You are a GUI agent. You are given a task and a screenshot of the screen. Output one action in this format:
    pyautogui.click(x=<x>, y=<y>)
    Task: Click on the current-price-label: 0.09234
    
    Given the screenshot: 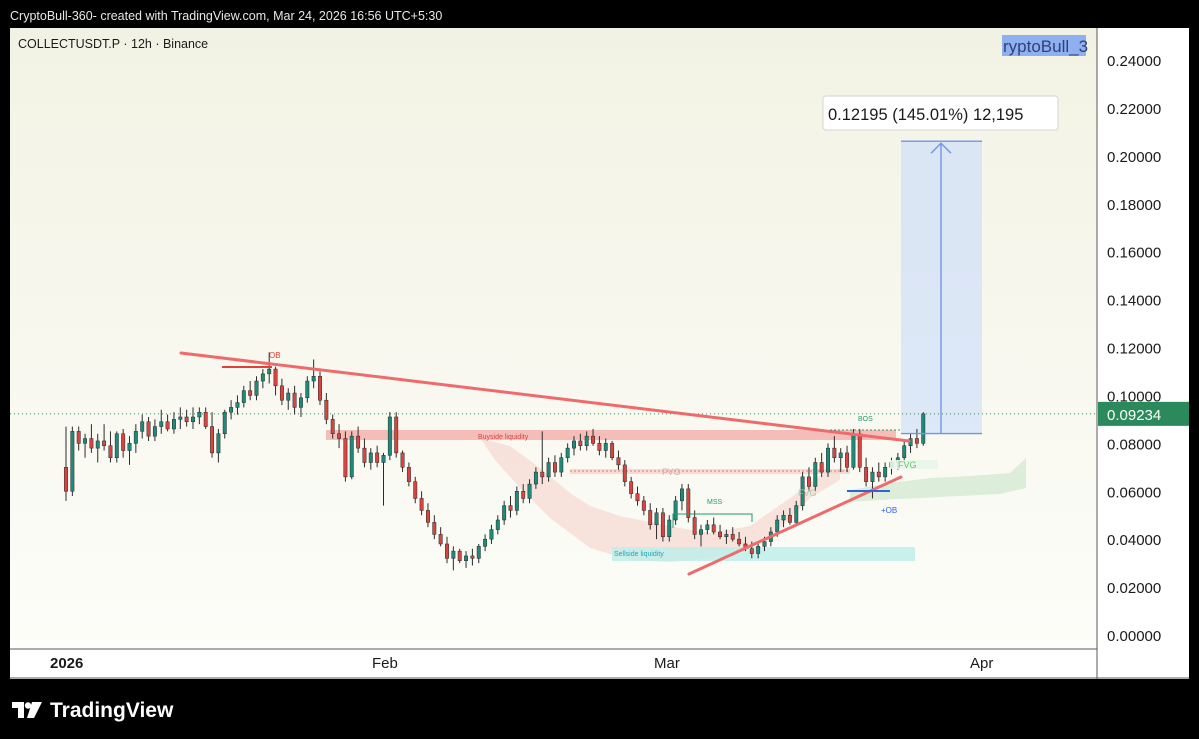 What is the action you would take?
    pyautogui.click(x=1134, y=415)
    